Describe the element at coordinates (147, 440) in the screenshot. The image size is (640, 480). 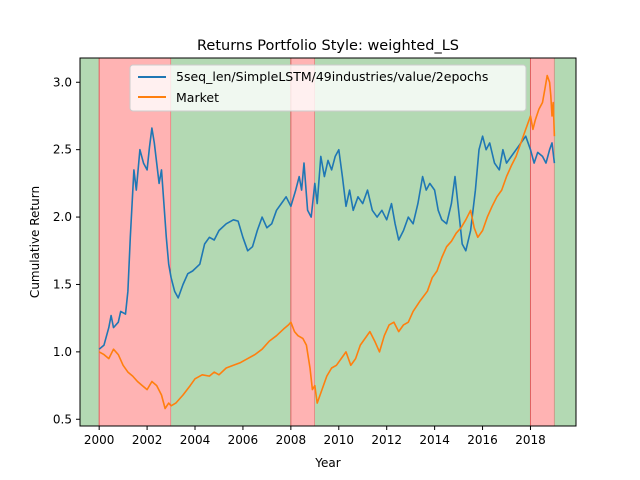
I see `x-tick-label: 2002` at that location.